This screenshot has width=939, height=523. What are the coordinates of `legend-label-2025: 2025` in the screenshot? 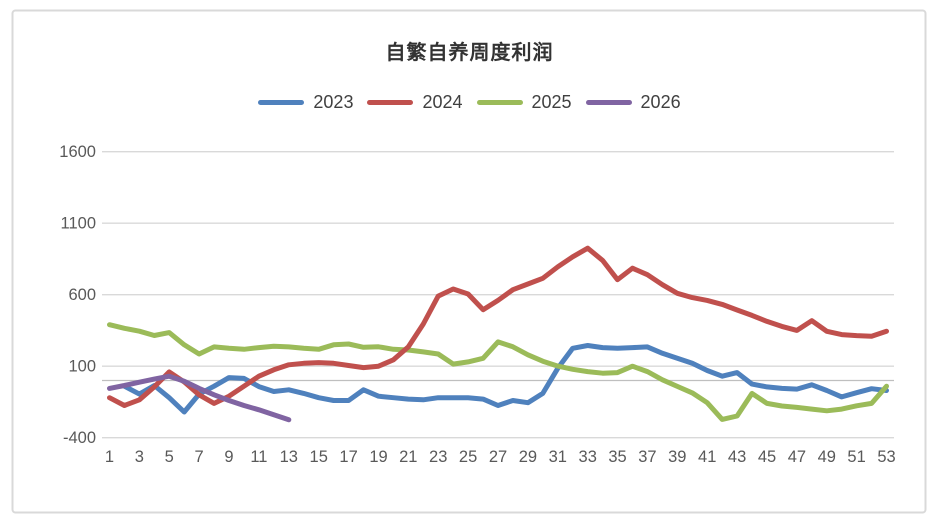 It's located at (551, 102).